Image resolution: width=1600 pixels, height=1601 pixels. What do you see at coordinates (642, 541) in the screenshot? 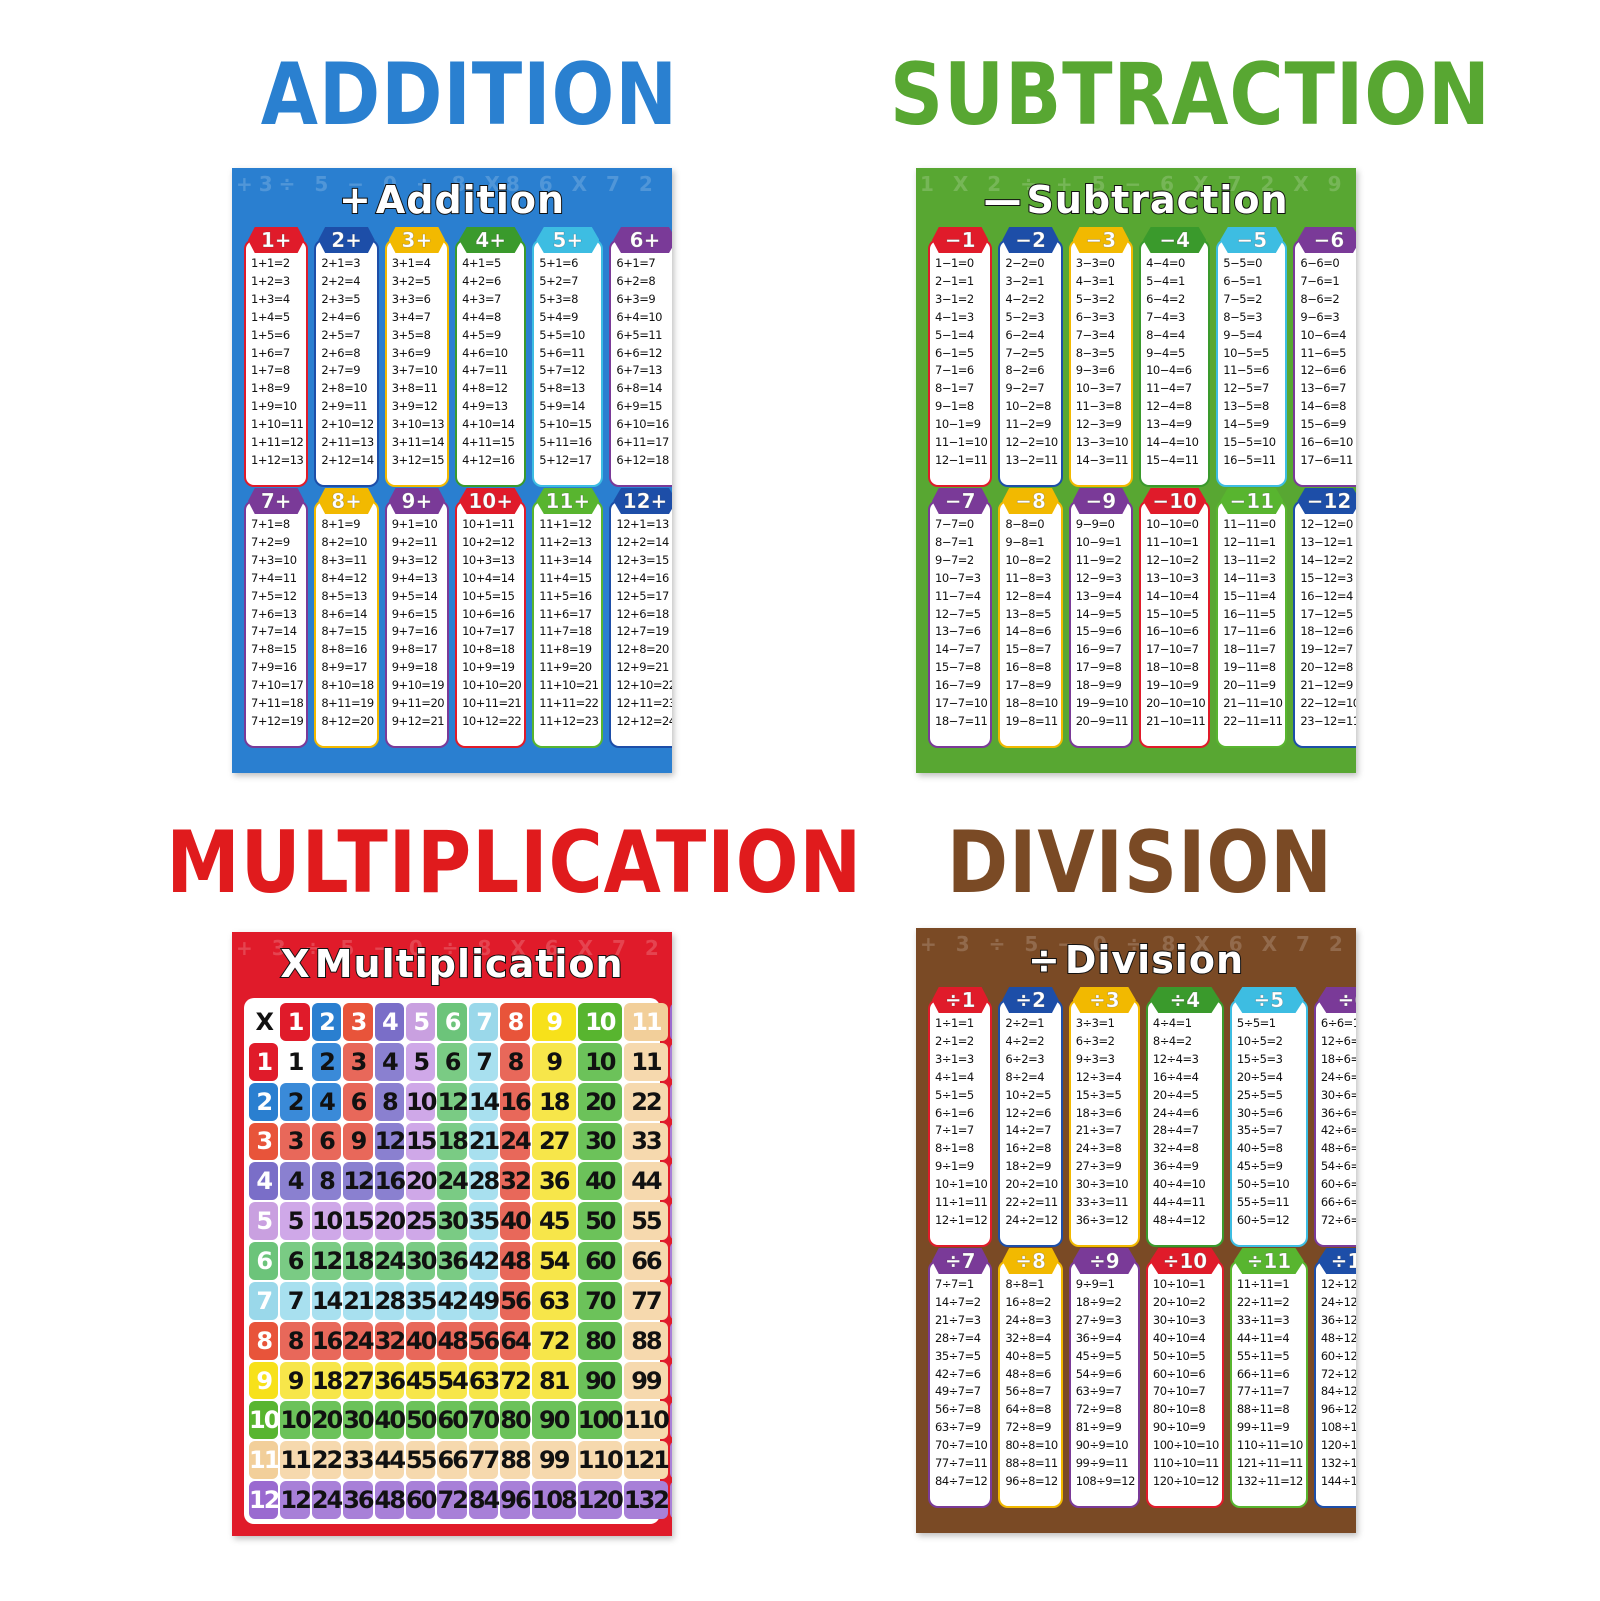
I see `fact-item: 12+2=14` at bounding box center [642, 541].